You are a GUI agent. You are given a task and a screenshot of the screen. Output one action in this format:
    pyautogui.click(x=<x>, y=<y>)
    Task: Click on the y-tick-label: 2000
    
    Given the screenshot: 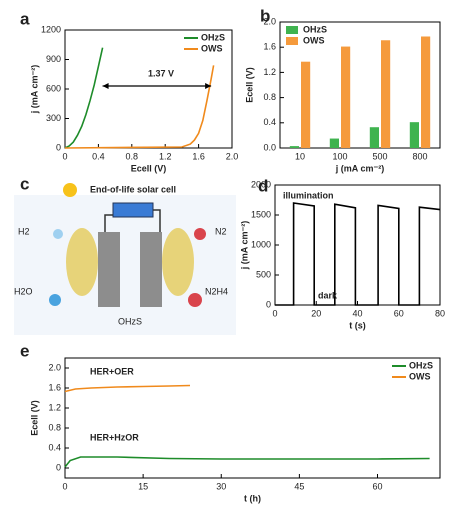 What is the action you would take?
    pyautogui.click(x=261, y=184)
    